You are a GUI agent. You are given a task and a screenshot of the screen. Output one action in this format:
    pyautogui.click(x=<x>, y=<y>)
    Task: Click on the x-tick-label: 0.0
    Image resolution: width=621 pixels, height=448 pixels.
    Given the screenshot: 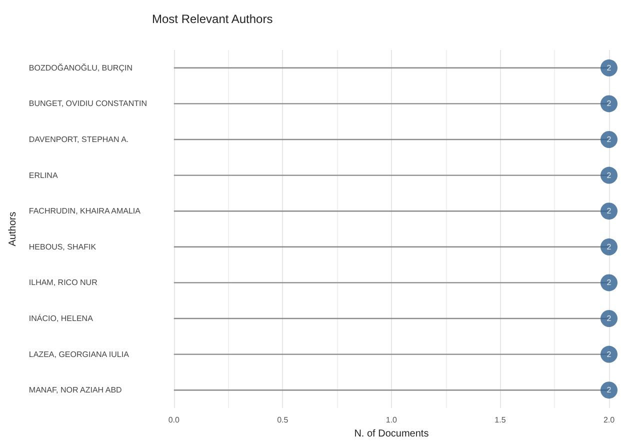 What is the action you would take?
    pyautogui.click(x=174, y=420)
    